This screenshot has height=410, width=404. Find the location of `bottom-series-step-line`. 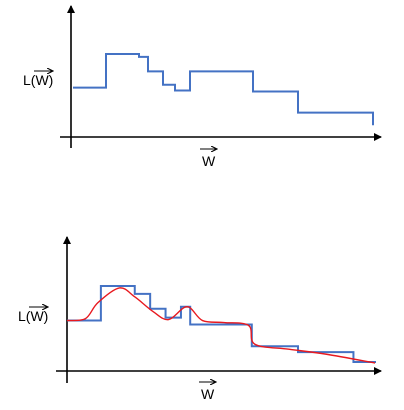

bottom-series-step-line is located at coordinates (221, 324).